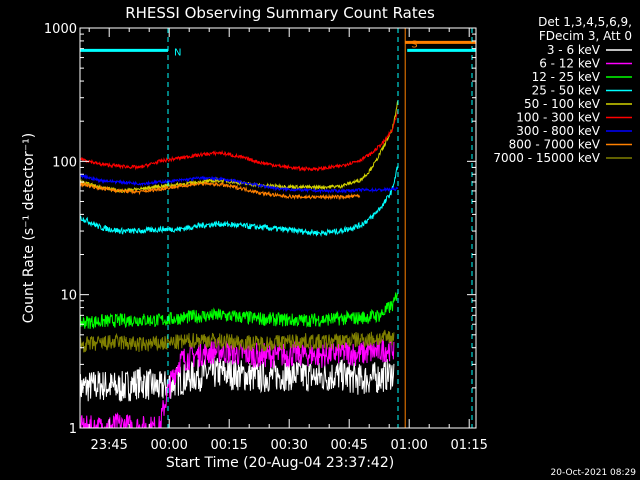  What do you see at coordinates (73, 429) in the screenshot?
I see `y-tick-label: 1` at bounding box center [73, 429].